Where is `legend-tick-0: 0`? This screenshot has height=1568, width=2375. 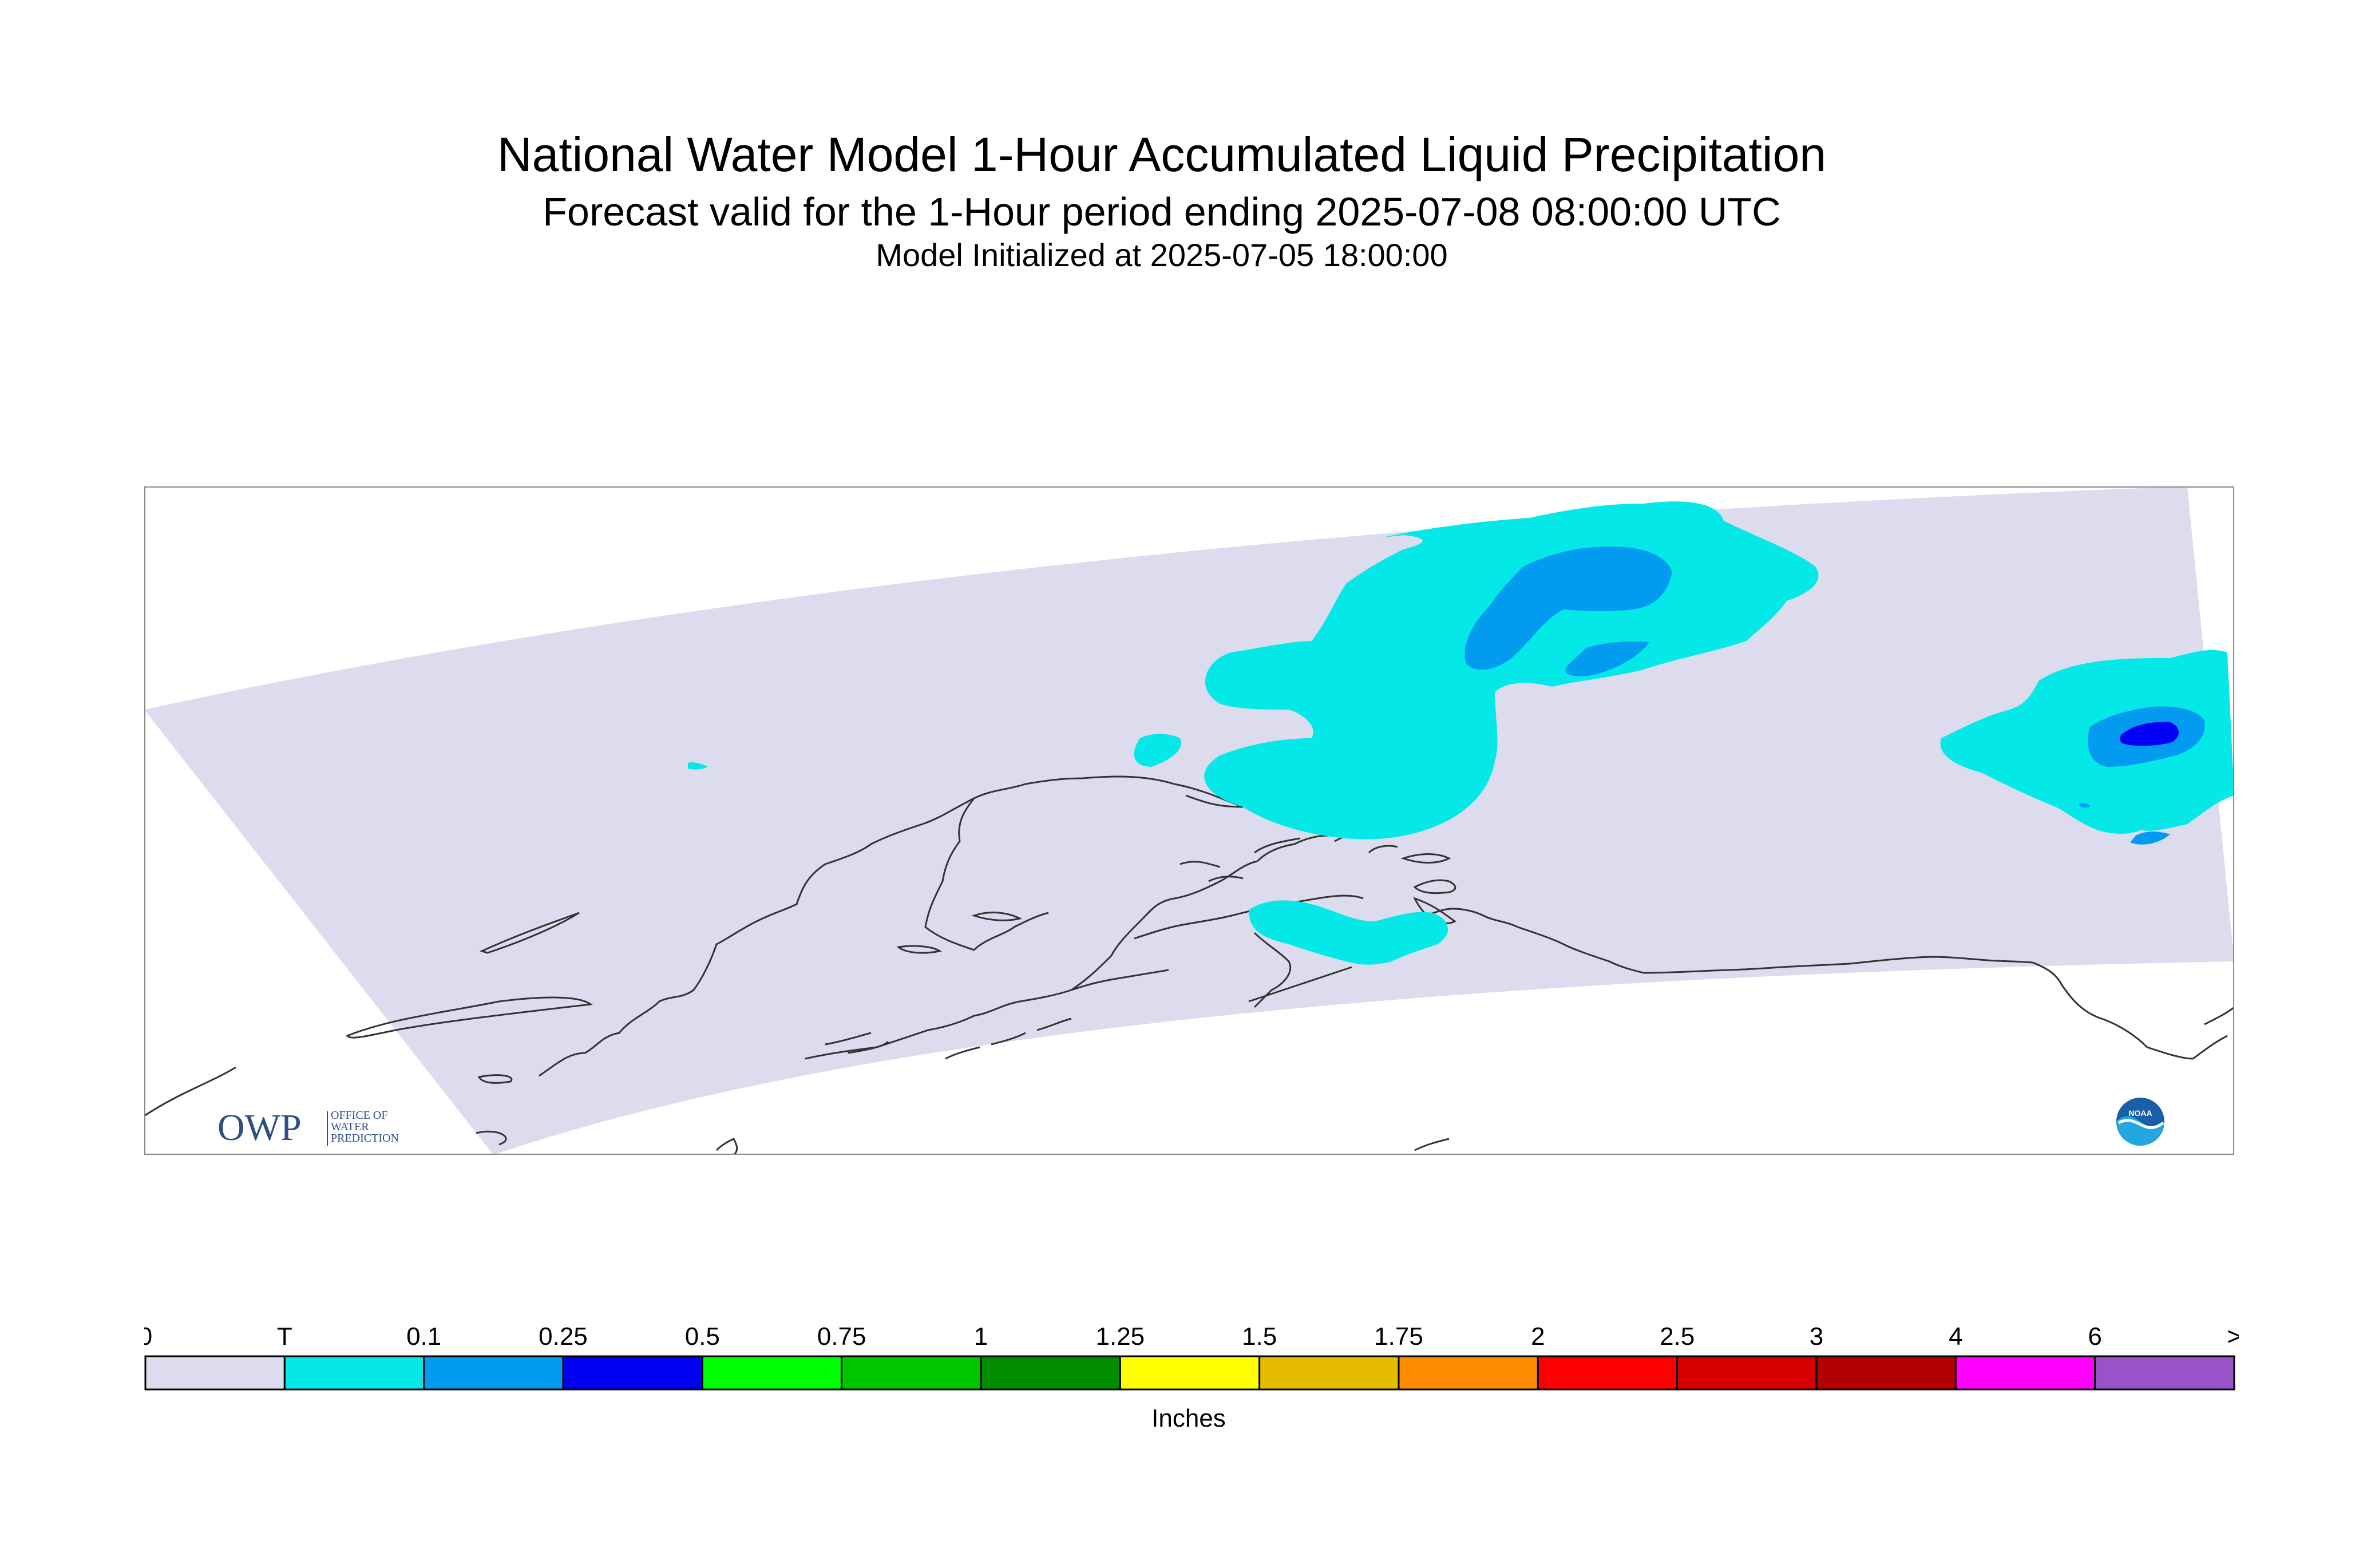 legend-tick-0: 0 is located at coordinates (148, 1336).